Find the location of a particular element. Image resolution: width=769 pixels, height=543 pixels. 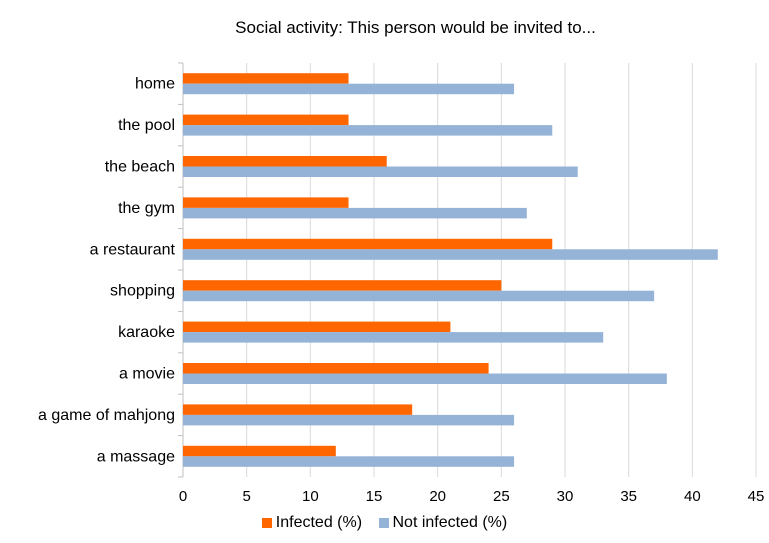

legend-item-infected: Infected (%) is located at coordinates (312, 523).